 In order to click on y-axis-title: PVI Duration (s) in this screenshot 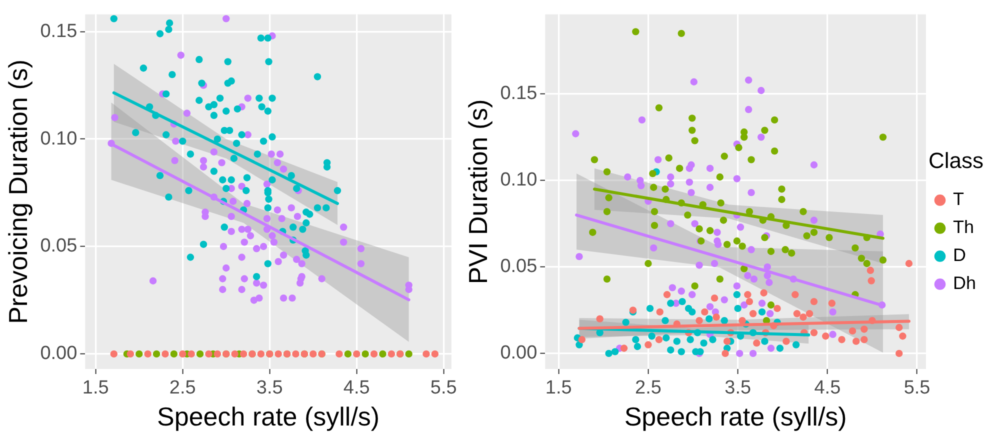, I will do `click(477, 191)`.